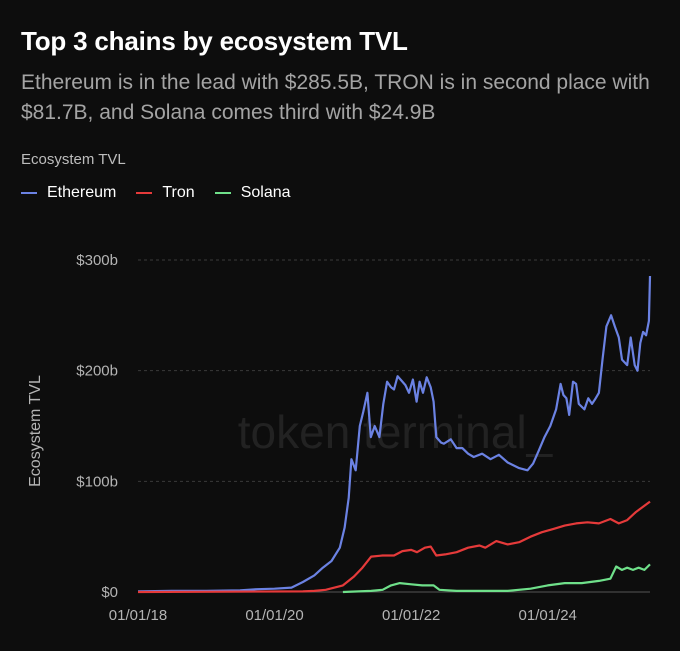 The image size is (680, 651). I want to click on legend-swatch-tron, so click(144, 193).